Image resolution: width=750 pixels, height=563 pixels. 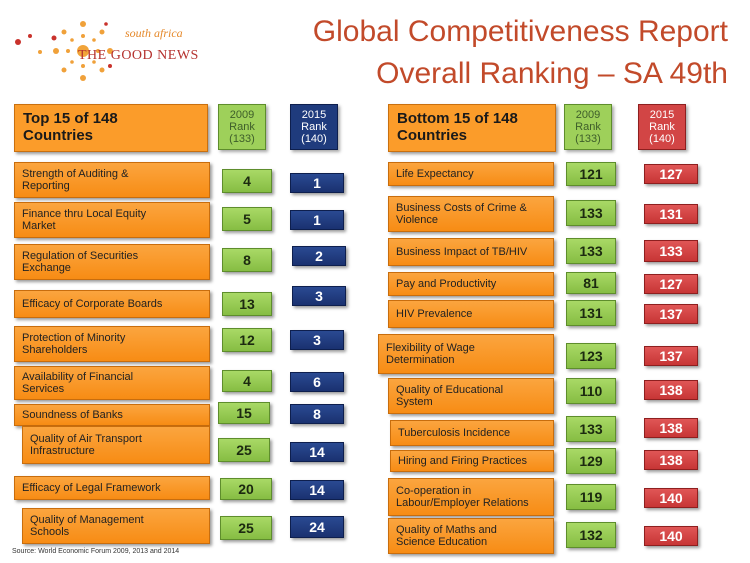 What do you see at coordinates (247, 304) in the screenshot?
I see `rank-2009-cell: 13` at bounding box center [247, 304].